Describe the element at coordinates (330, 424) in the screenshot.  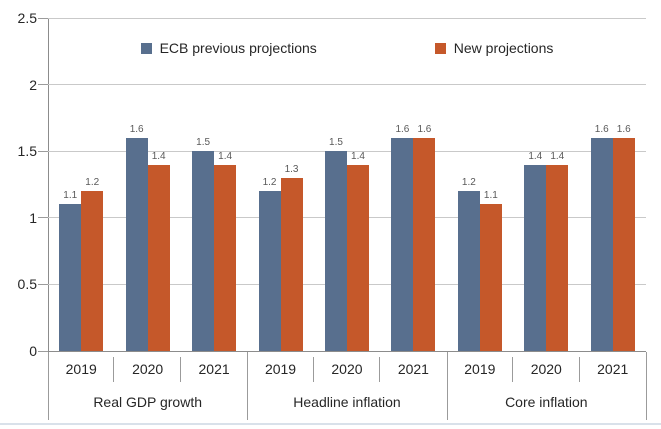
I see `bottom-edge-strip` at that location.